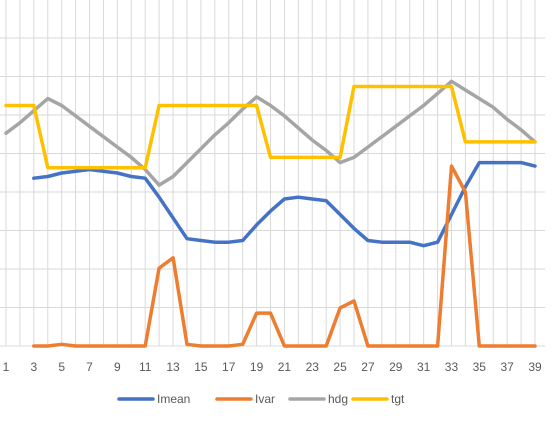 The height and width of the screenshot is (423, 559). What do you see at coordinates (340, 367) in the screenshot?
I see `x-tick-label: 25` at bounding box center [340, 367].